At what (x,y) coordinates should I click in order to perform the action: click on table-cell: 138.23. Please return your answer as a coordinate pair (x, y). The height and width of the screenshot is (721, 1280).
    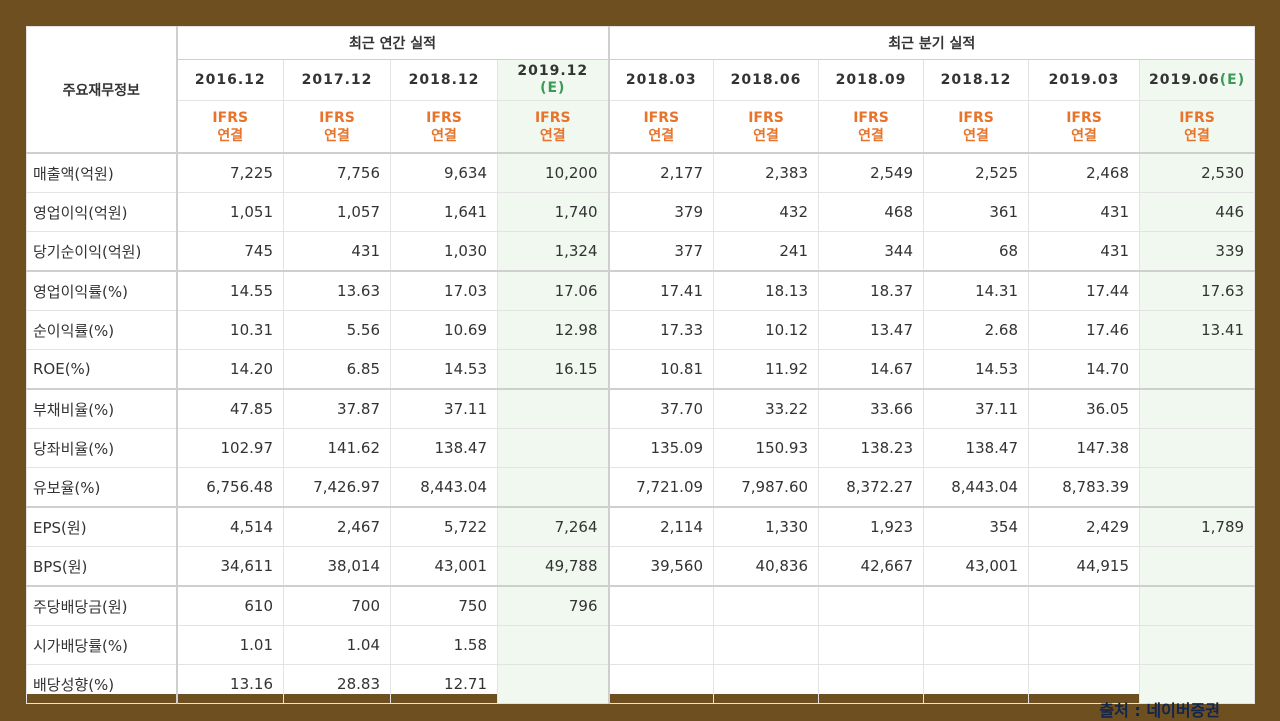
    Looking at the image, I should click on (871, 448).